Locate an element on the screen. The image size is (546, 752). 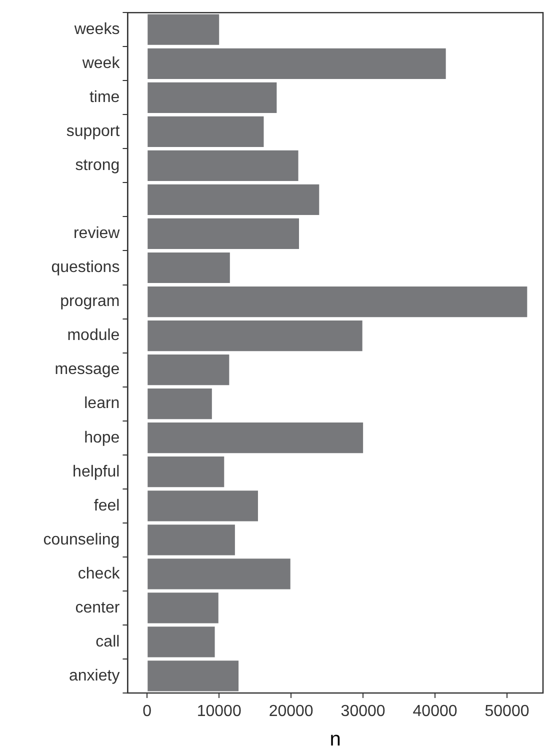
y-tick-label: learn is located at coordinates (102, 403).